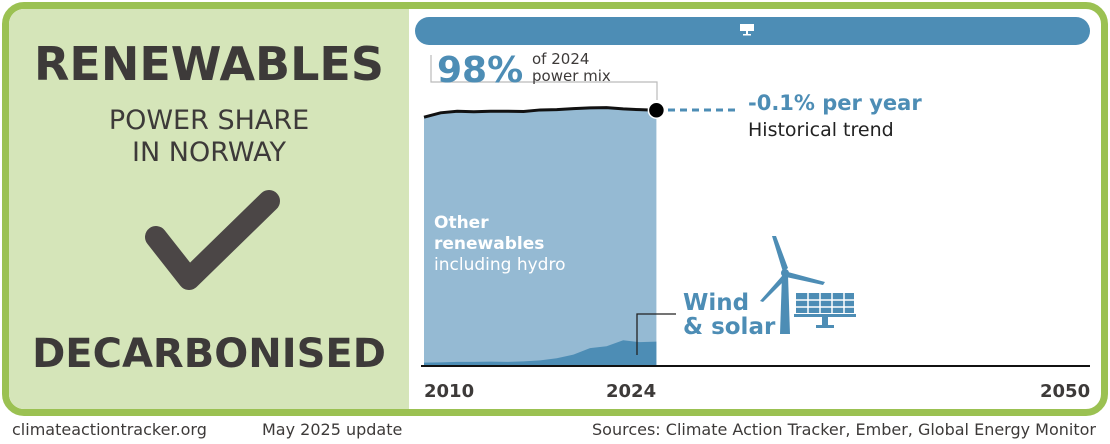  What do you see at coordinates (540, 112) in the screenshot?
I see `total-renewables-line` at bounding box center [540, 112].